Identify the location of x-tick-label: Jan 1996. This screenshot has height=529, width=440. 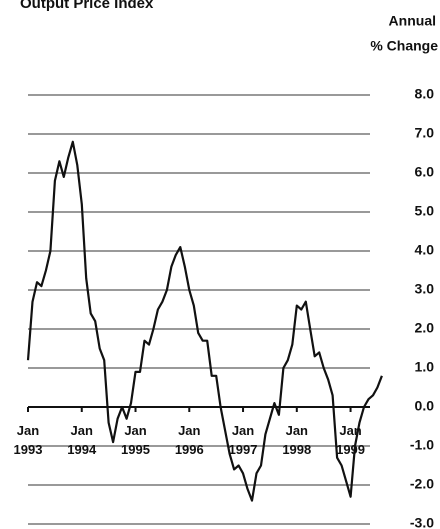
(189, 440).